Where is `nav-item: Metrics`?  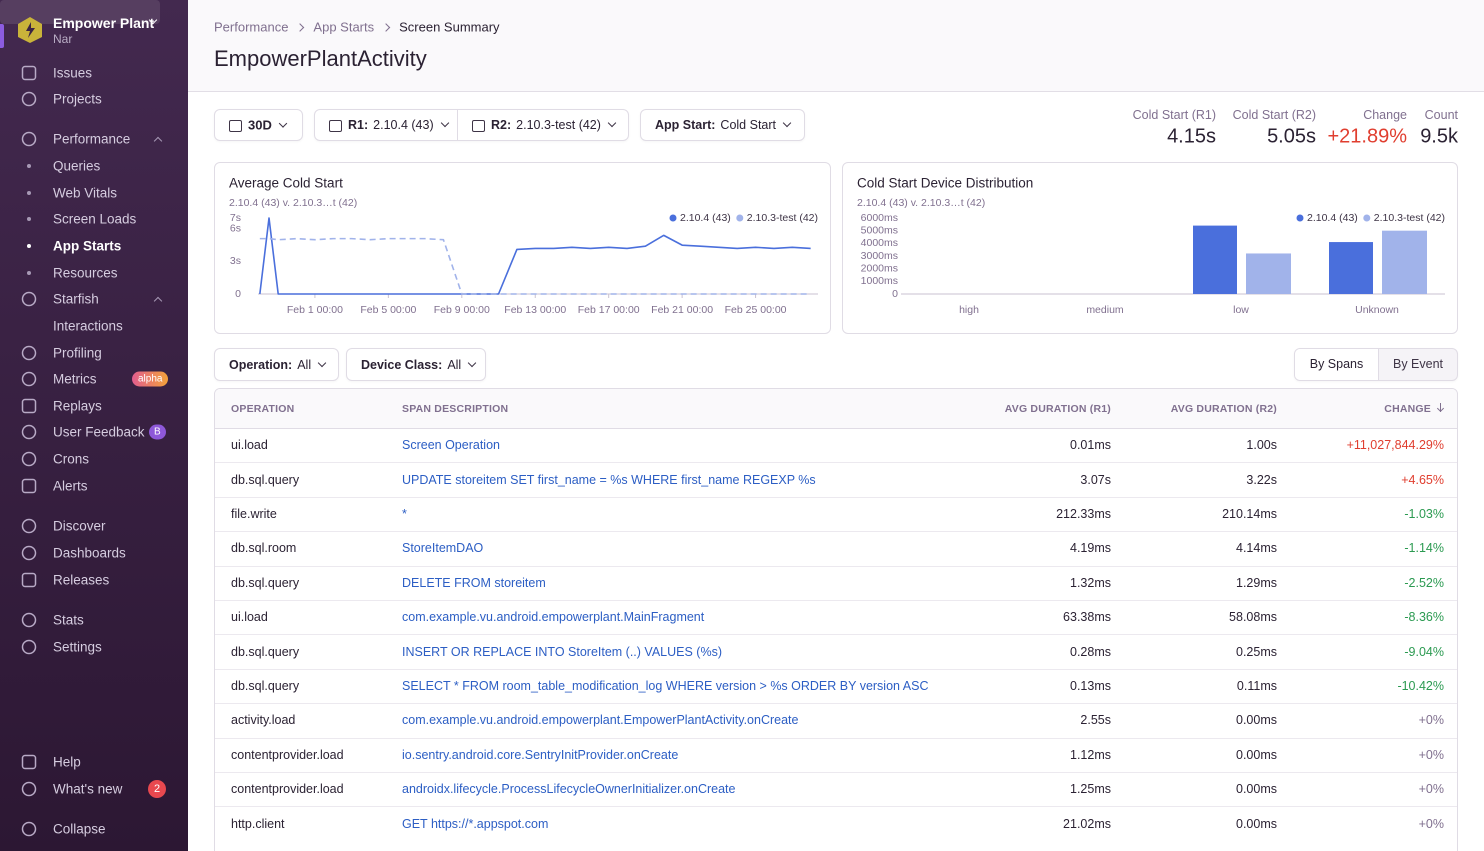 nav-item: Metrics is located at coordinates (75, 379).